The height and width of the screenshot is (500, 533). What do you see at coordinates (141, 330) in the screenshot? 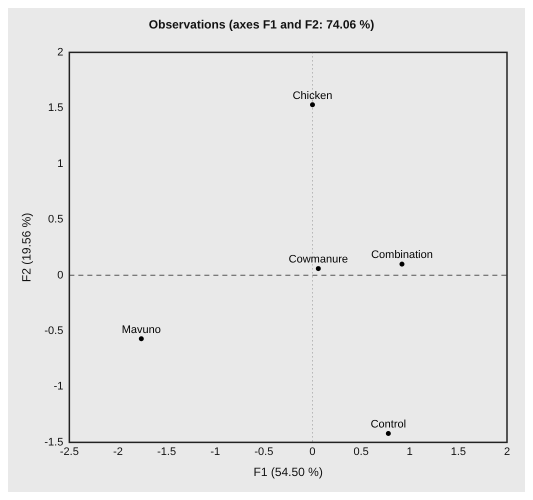
I see `series-label: Mavuno` at bounding box center [141, 330].